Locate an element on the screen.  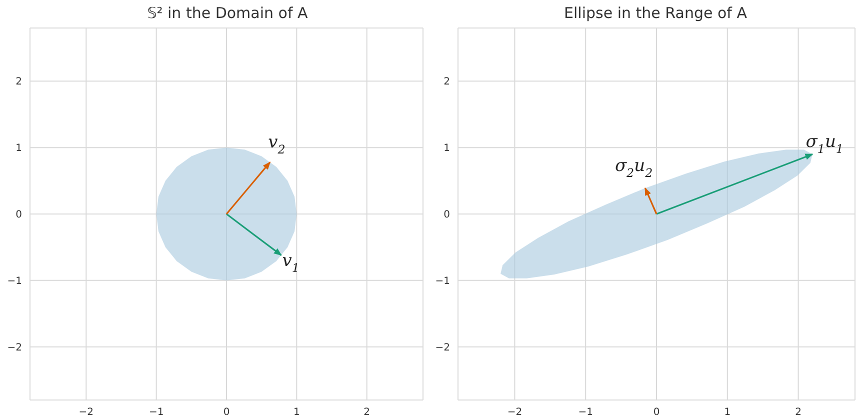
chart-title: 𝕊² in the Domain of A is located at coordinates (227, 13).